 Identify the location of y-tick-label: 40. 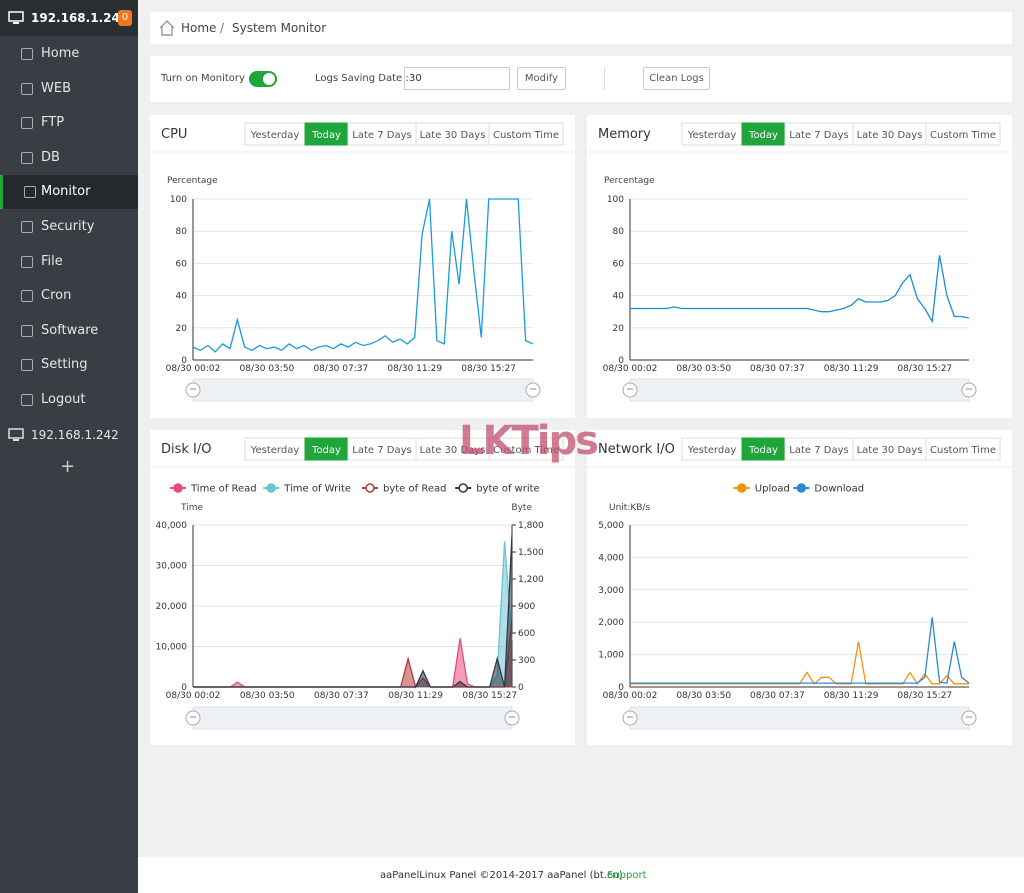
(182, 297).